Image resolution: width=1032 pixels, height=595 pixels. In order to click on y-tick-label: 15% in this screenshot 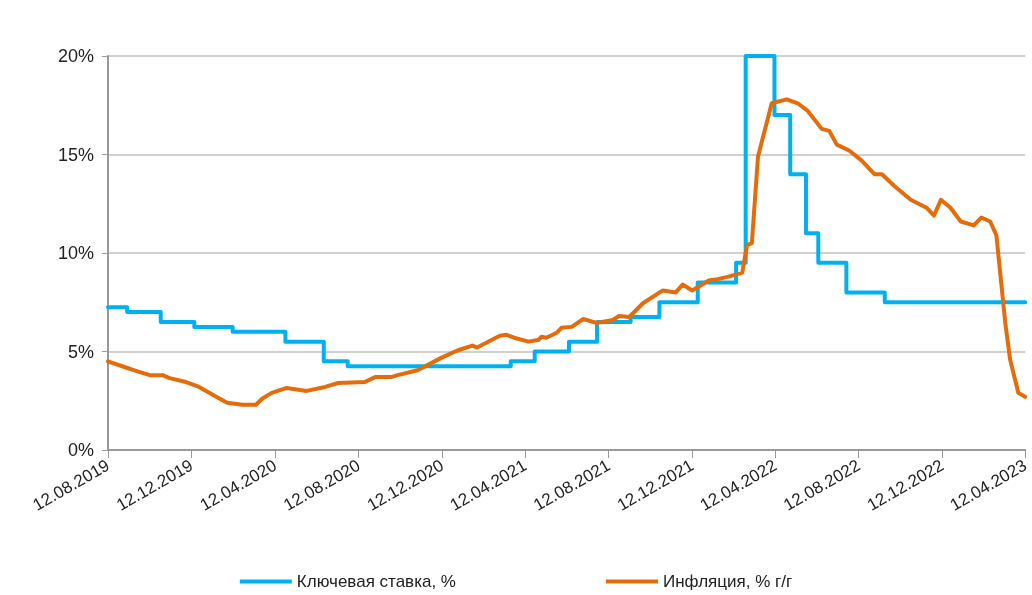, I will do `click(75, 154)`.